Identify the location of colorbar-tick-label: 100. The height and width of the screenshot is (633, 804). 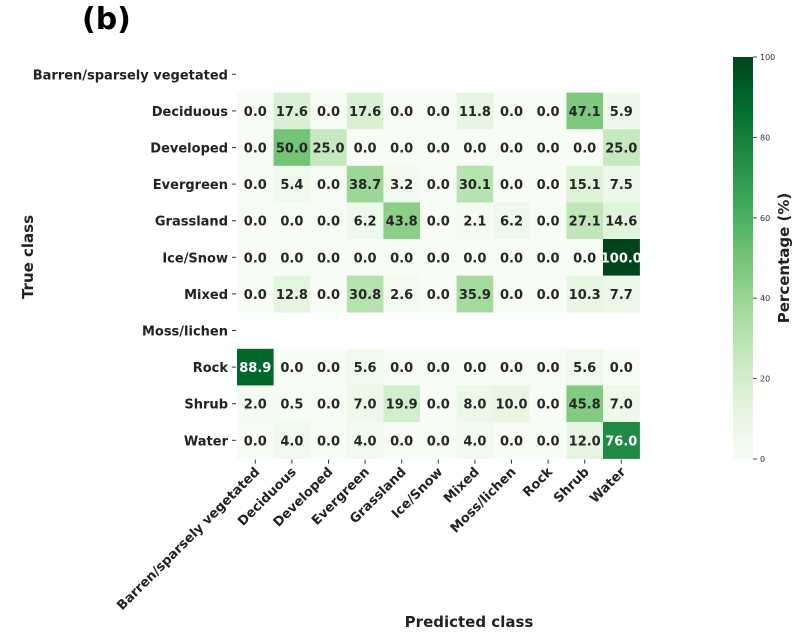
(767, 57).